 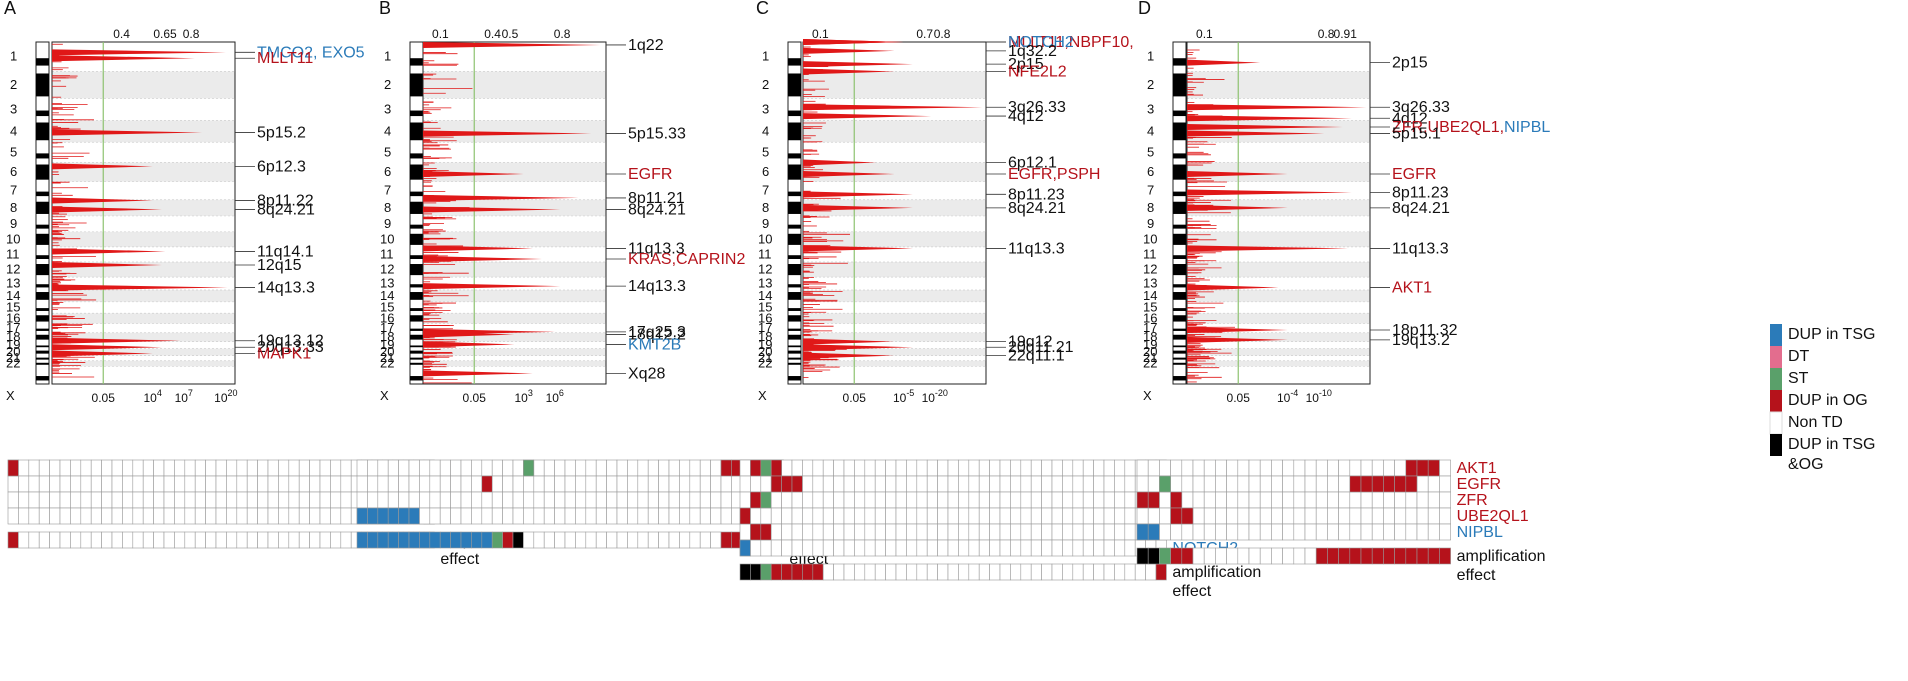 What do you see at coordinates (1191, 591) in the screenshot?
I see `effect-label: effect` at bounding box center [1191, 591].